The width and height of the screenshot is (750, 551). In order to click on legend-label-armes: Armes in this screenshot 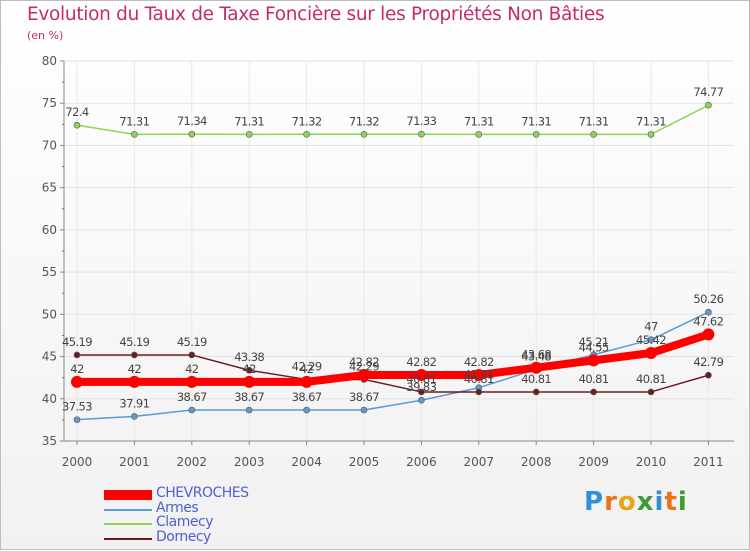, I will do `click(177, 508)`.